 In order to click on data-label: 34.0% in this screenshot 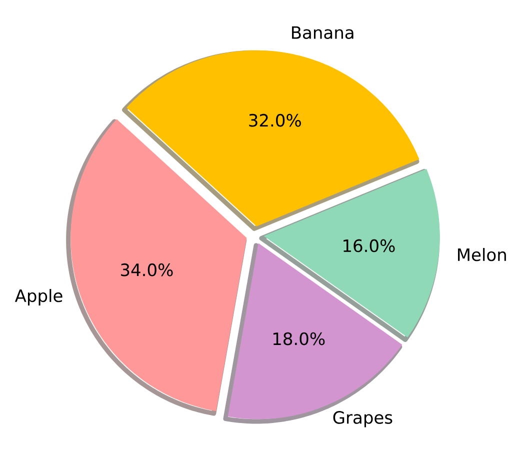, I will do `click(147, 269)`.